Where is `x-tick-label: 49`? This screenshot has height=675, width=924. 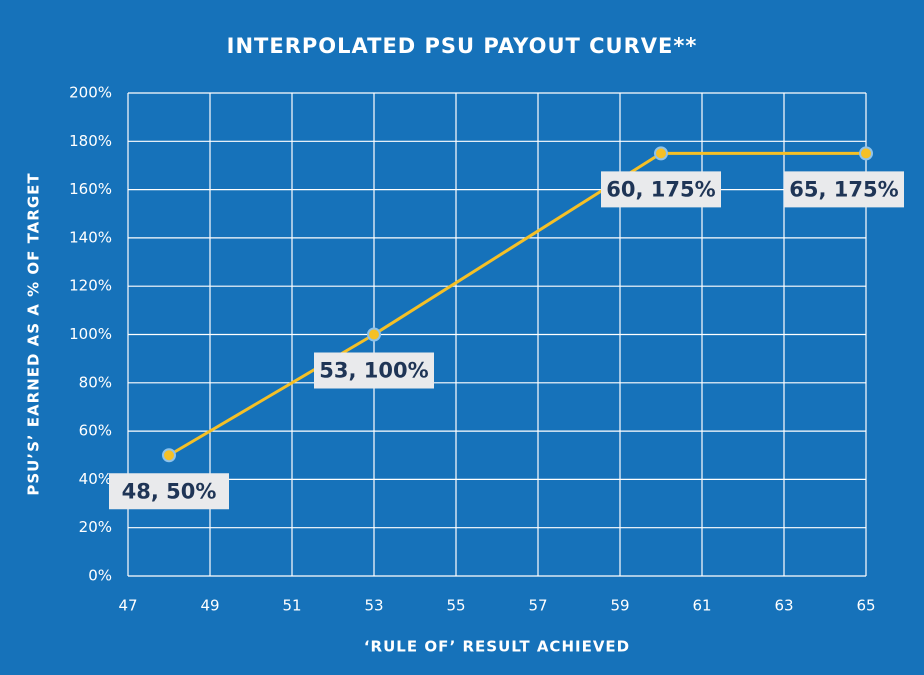 x-tick-label: 49 is located at coordinates (209, 606).